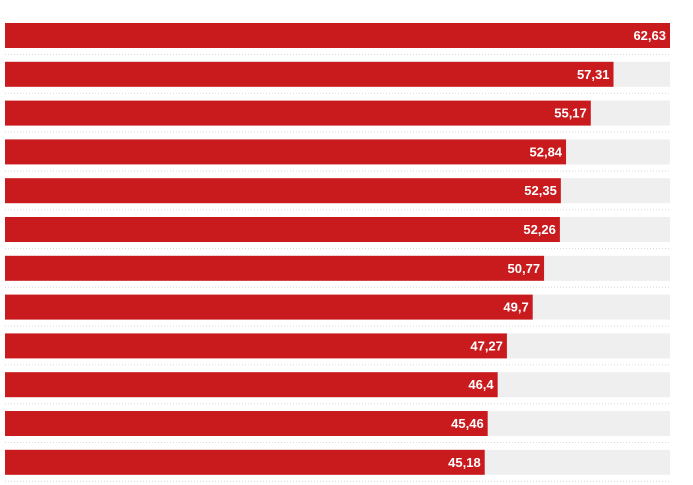 Image resolution: width=693 pixels, height=485 pixels. I want to click on bar-row: 47,27, so click(337, 349).